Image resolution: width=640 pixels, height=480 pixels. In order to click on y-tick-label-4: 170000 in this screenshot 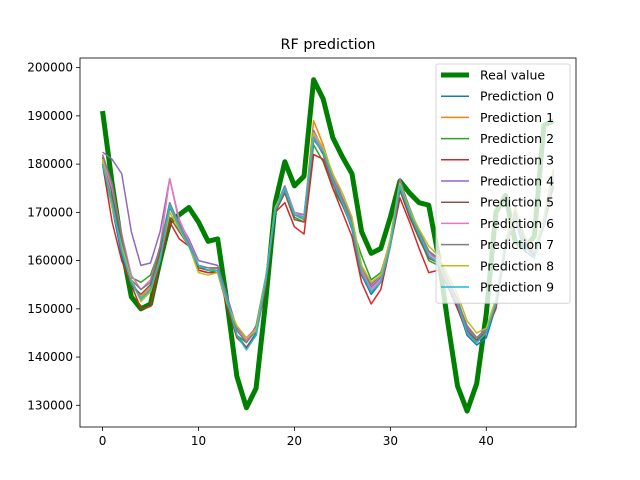, I will do `click(50, 212)`.